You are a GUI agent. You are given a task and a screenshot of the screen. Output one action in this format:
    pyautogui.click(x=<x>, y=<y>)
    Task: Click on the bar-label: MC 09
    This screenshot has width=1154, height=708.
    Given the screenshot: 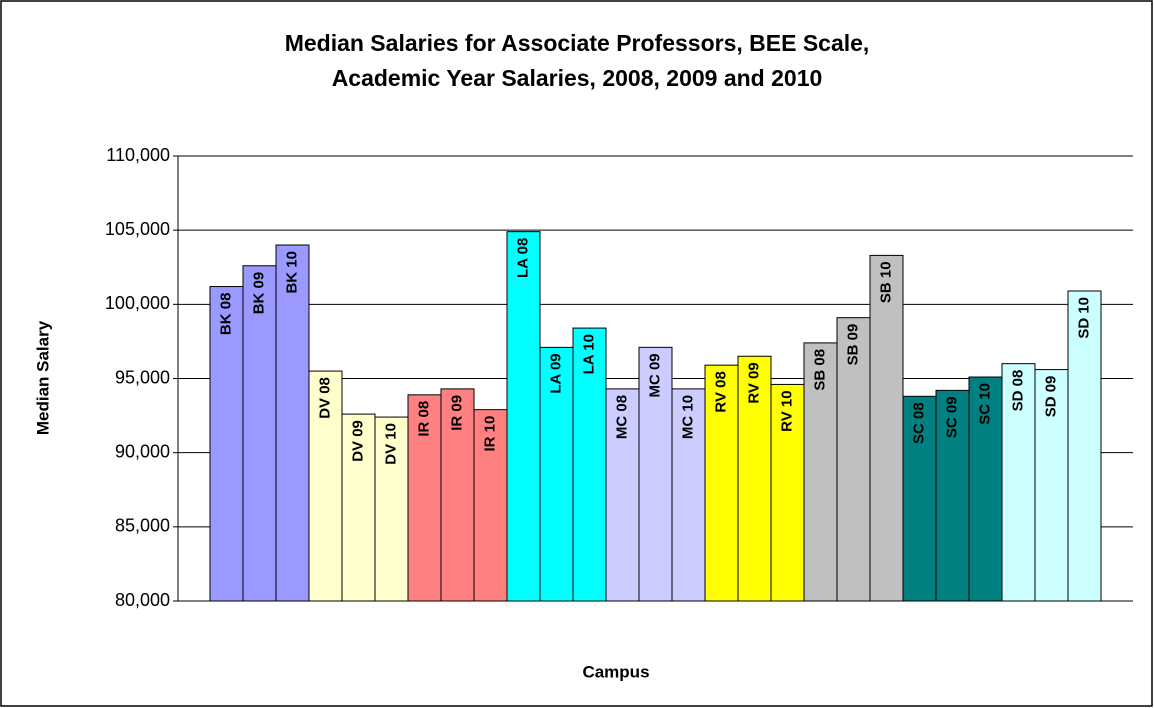 What is the action you would take?
    pyautogui.click(x=654, y=375)
    